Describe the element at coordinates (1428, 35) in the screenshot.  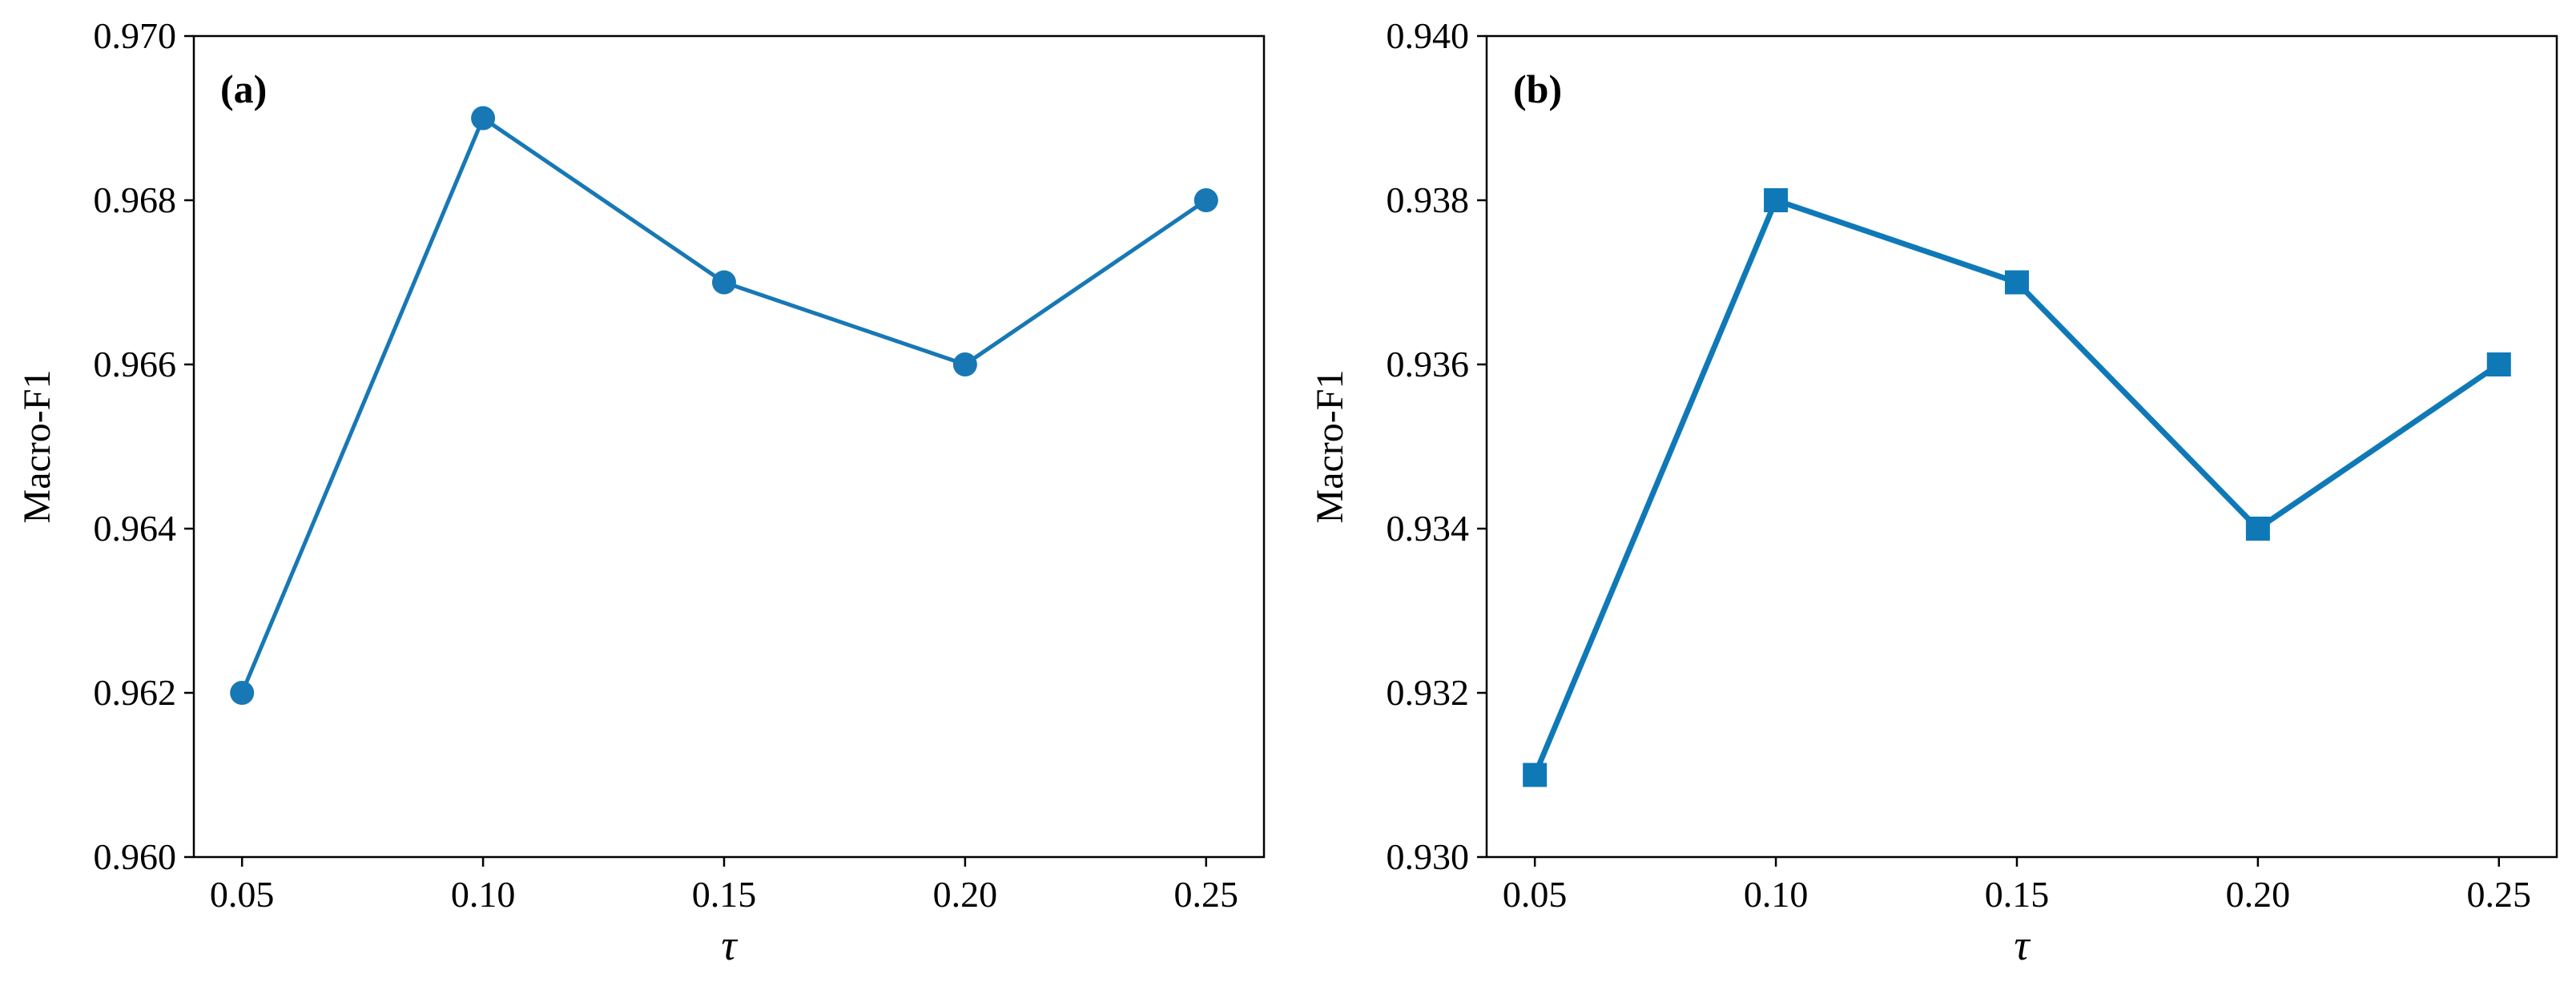
I see `y-tick-label: 0.940` at that location.